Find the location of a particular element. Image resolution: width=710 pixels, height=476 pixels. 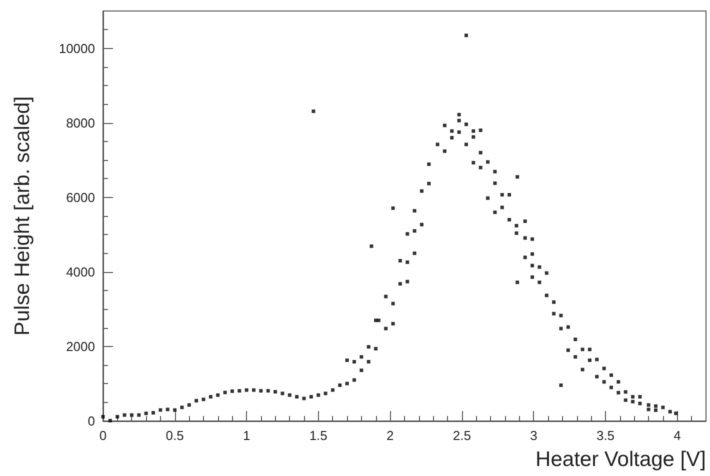

x-tick-label: 1.5 is located at coordinates (318, 435).